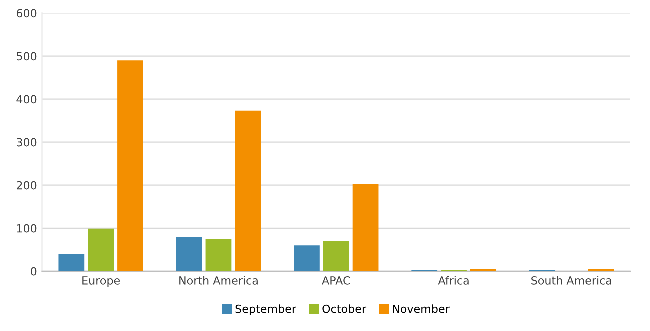 Image resolution: width=650 pixels, height=331 pixels. What do you see at coordinates (421, 309) in the screenshot?
I see `legend-label: November` at bounding box center [421, 309].